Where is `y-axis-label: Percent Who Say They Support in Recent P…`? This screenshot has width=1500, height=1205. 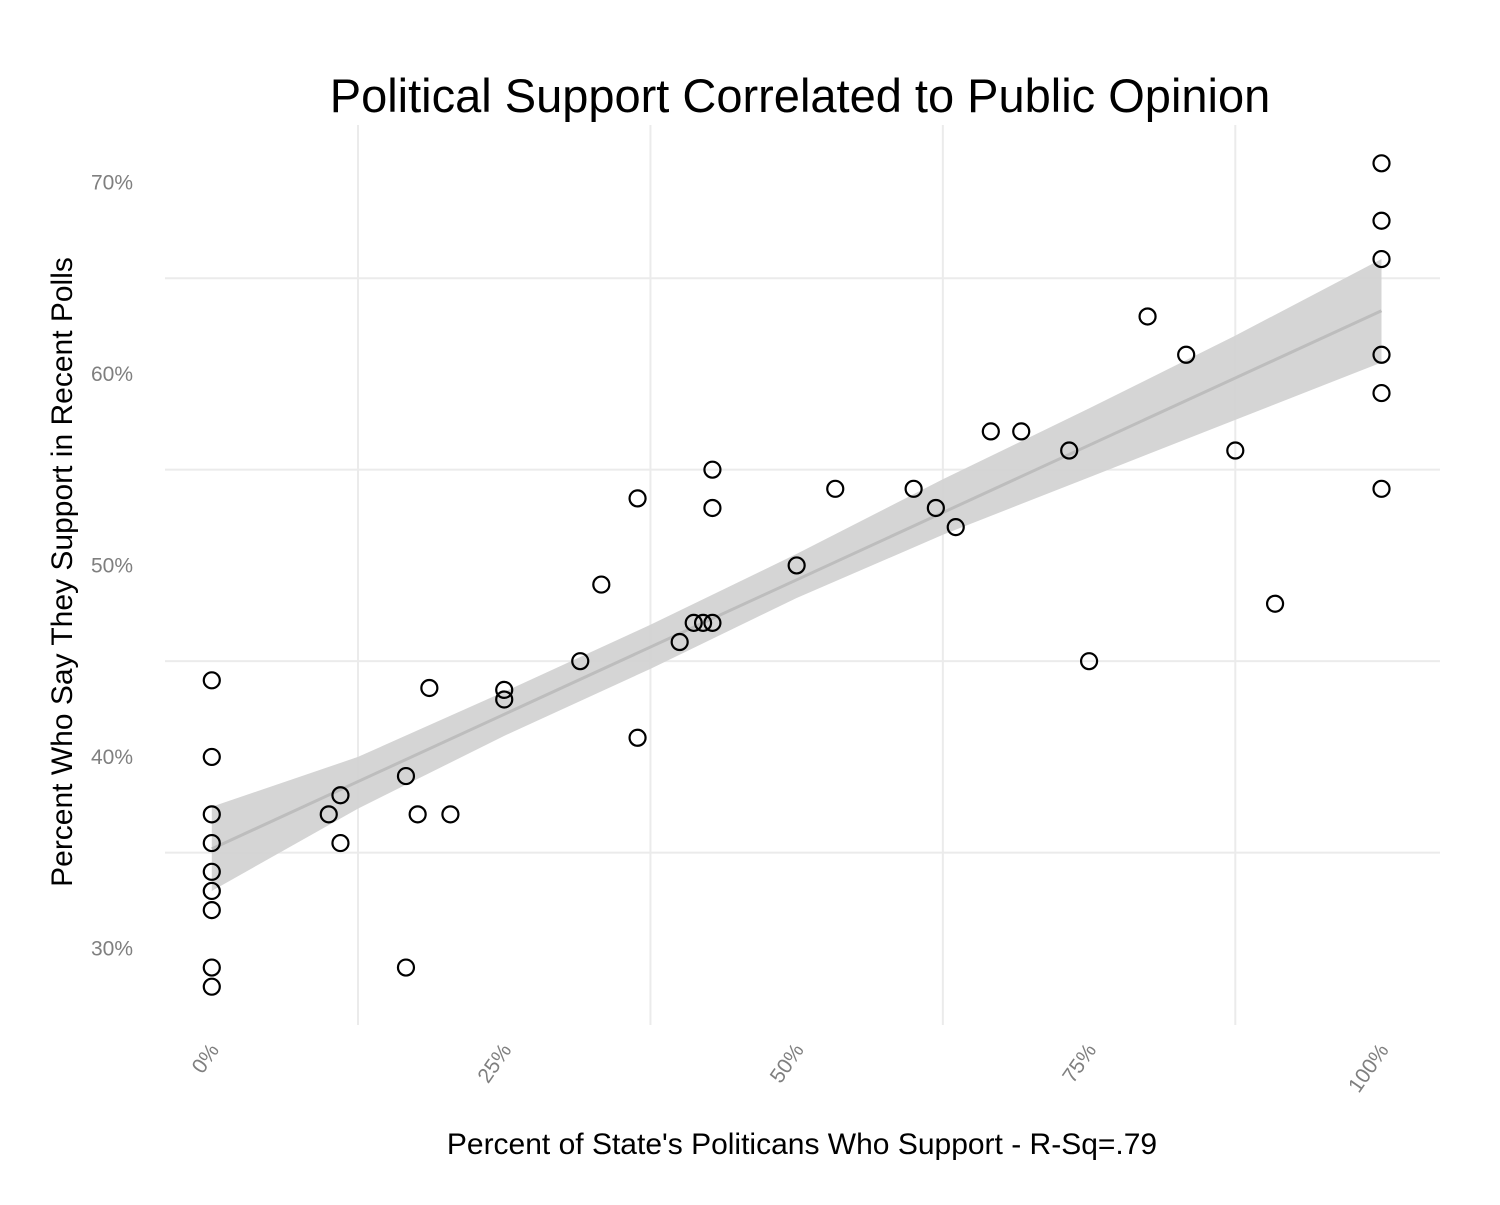 y-axis-label: Percent Who Say They Support in Recent P… is located at coordinates (62, 572).